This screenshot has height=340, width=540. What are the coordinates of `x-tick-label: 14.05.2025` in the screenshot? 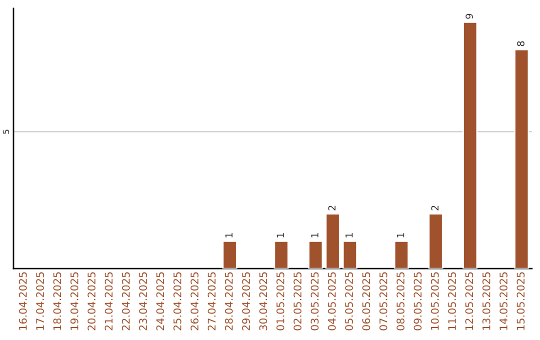 It's located at (504, 301).